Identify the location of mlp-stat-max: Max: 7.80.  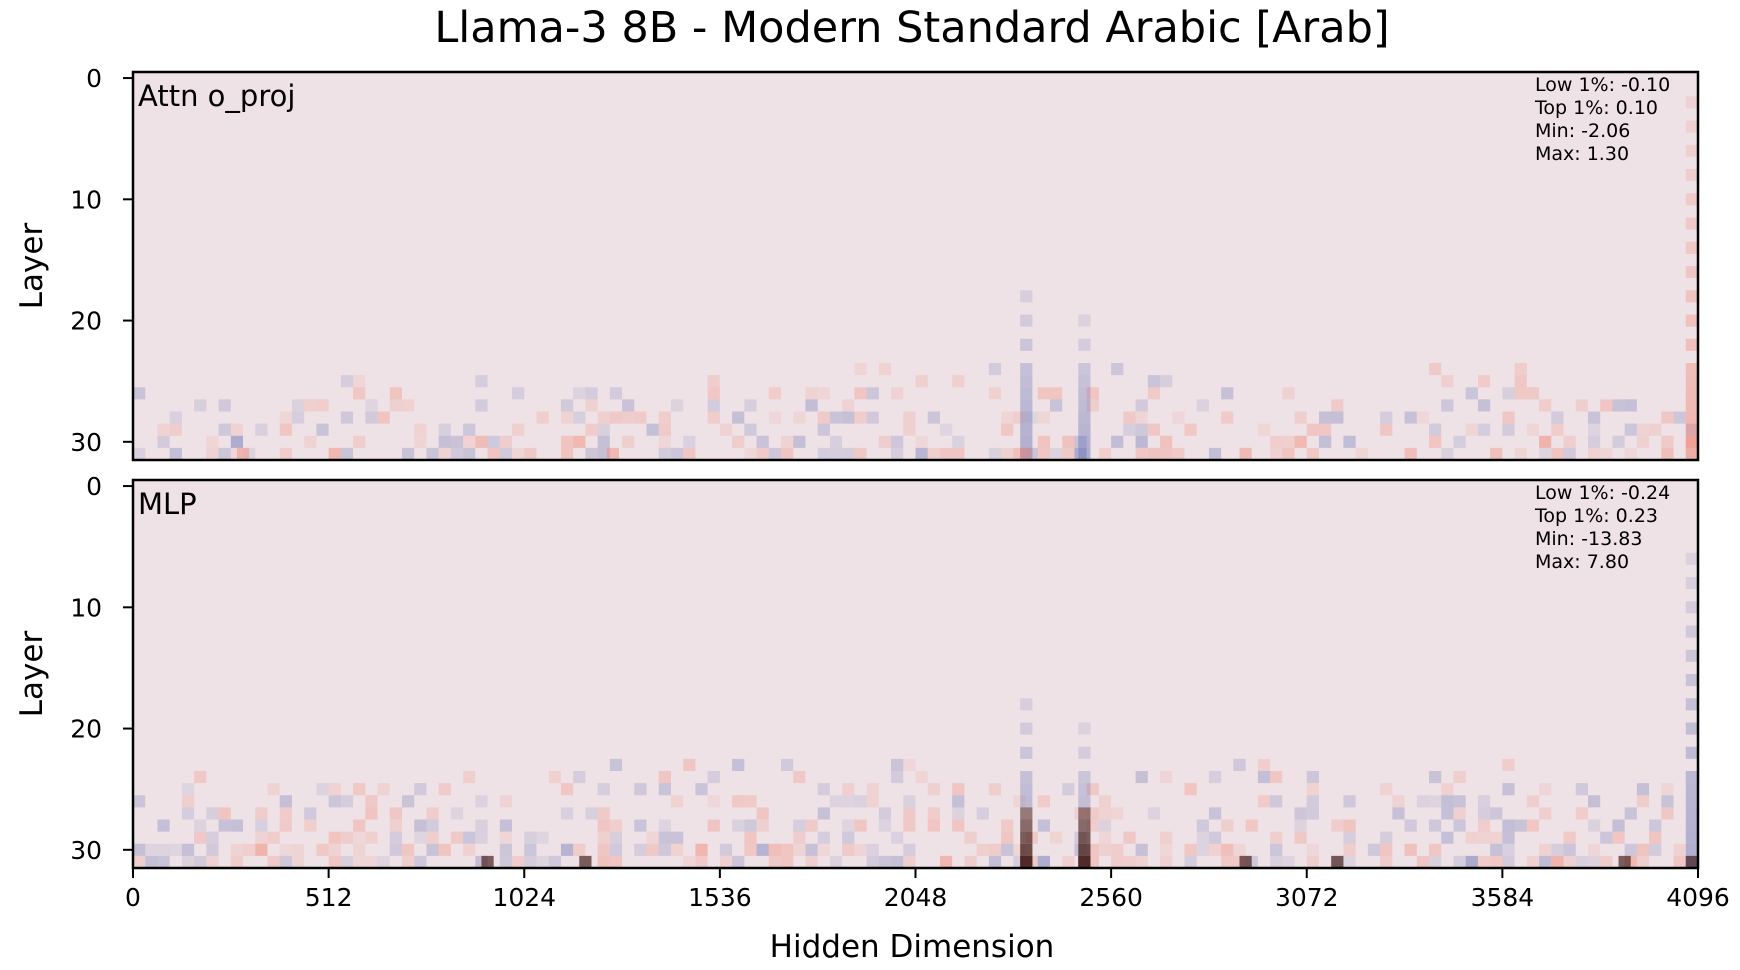
(1582, 562).